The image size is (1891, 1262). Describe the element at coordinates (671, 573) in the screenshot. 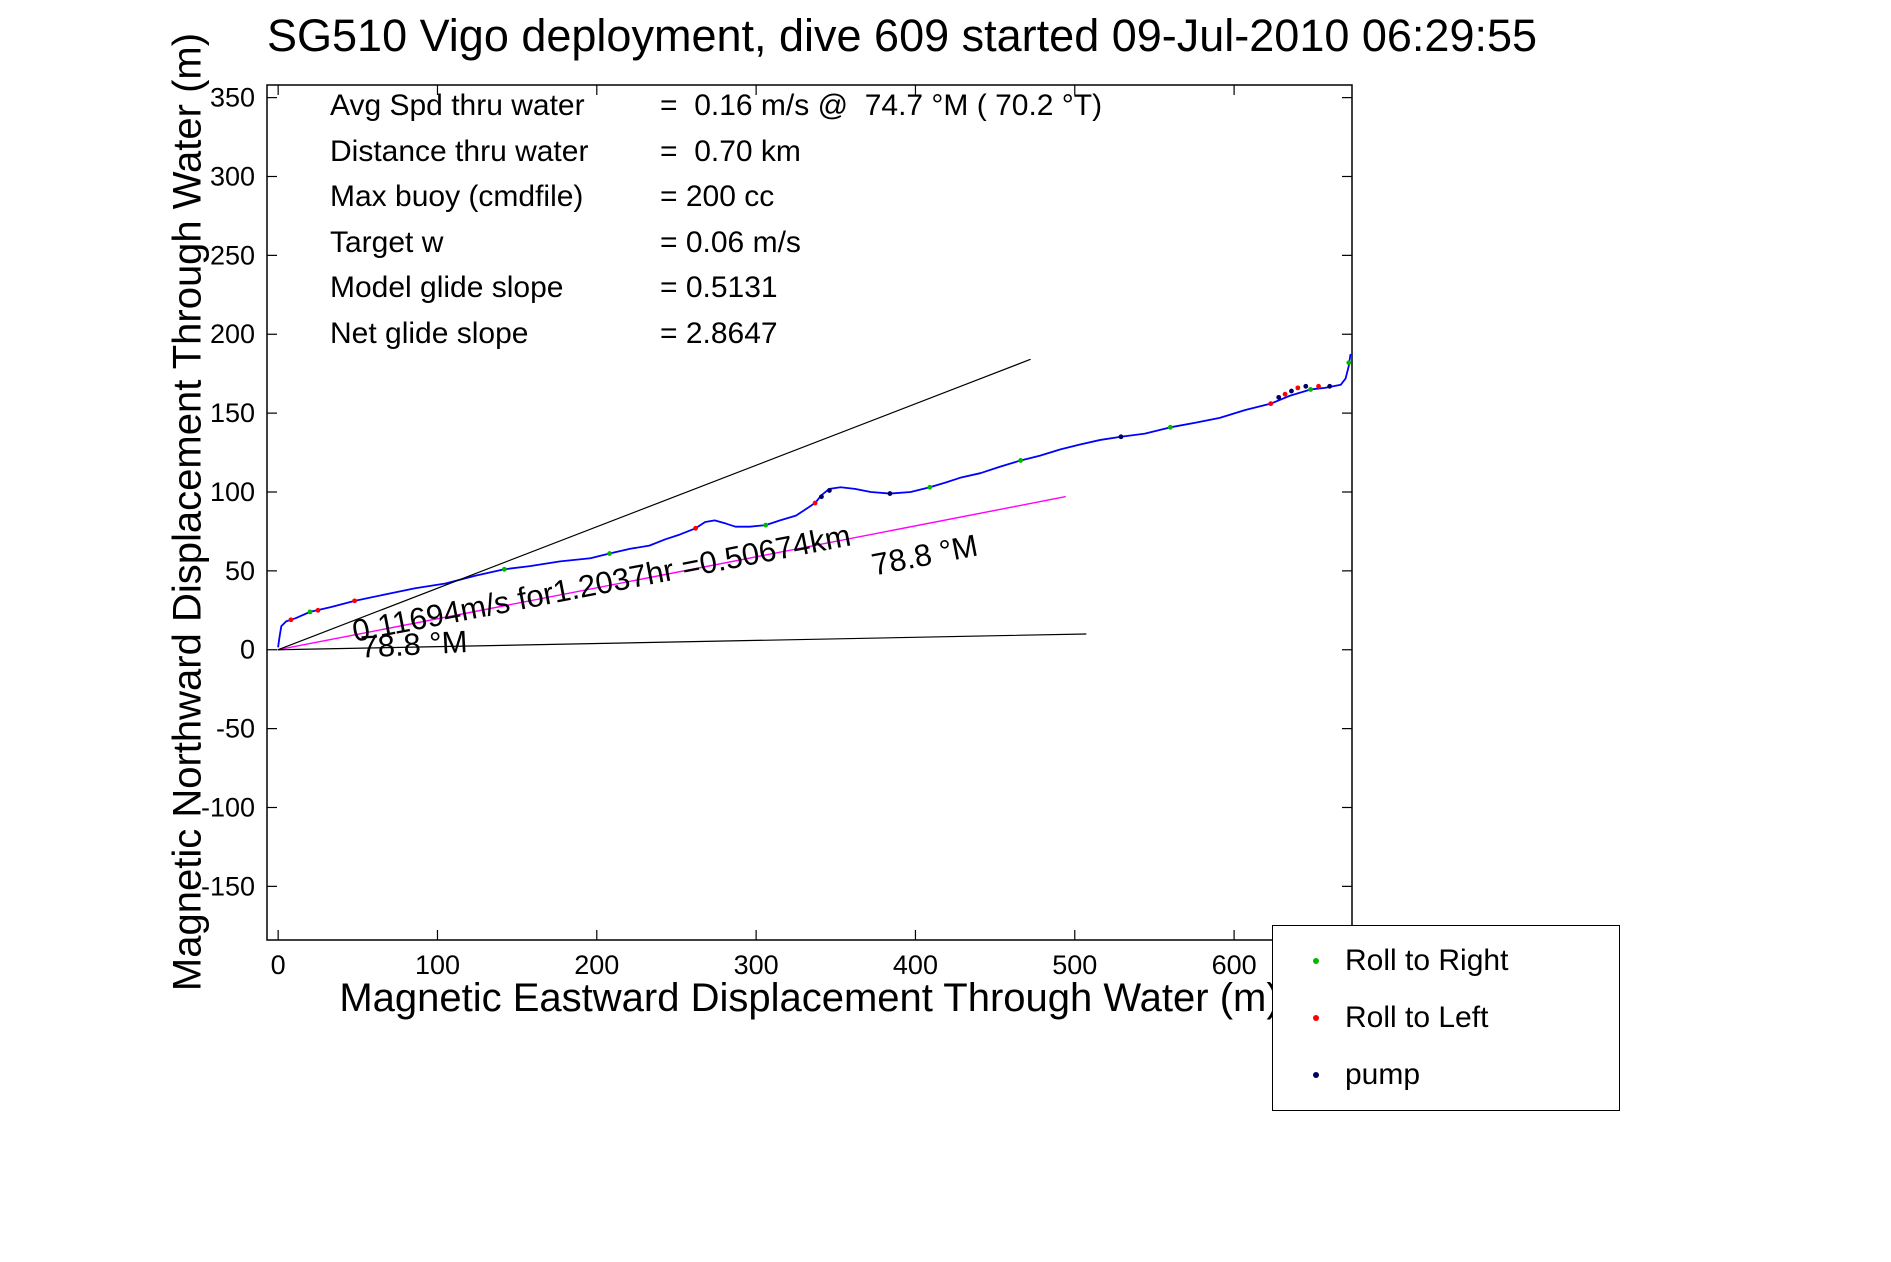

I see `series-avg-speed-vector` at that location.